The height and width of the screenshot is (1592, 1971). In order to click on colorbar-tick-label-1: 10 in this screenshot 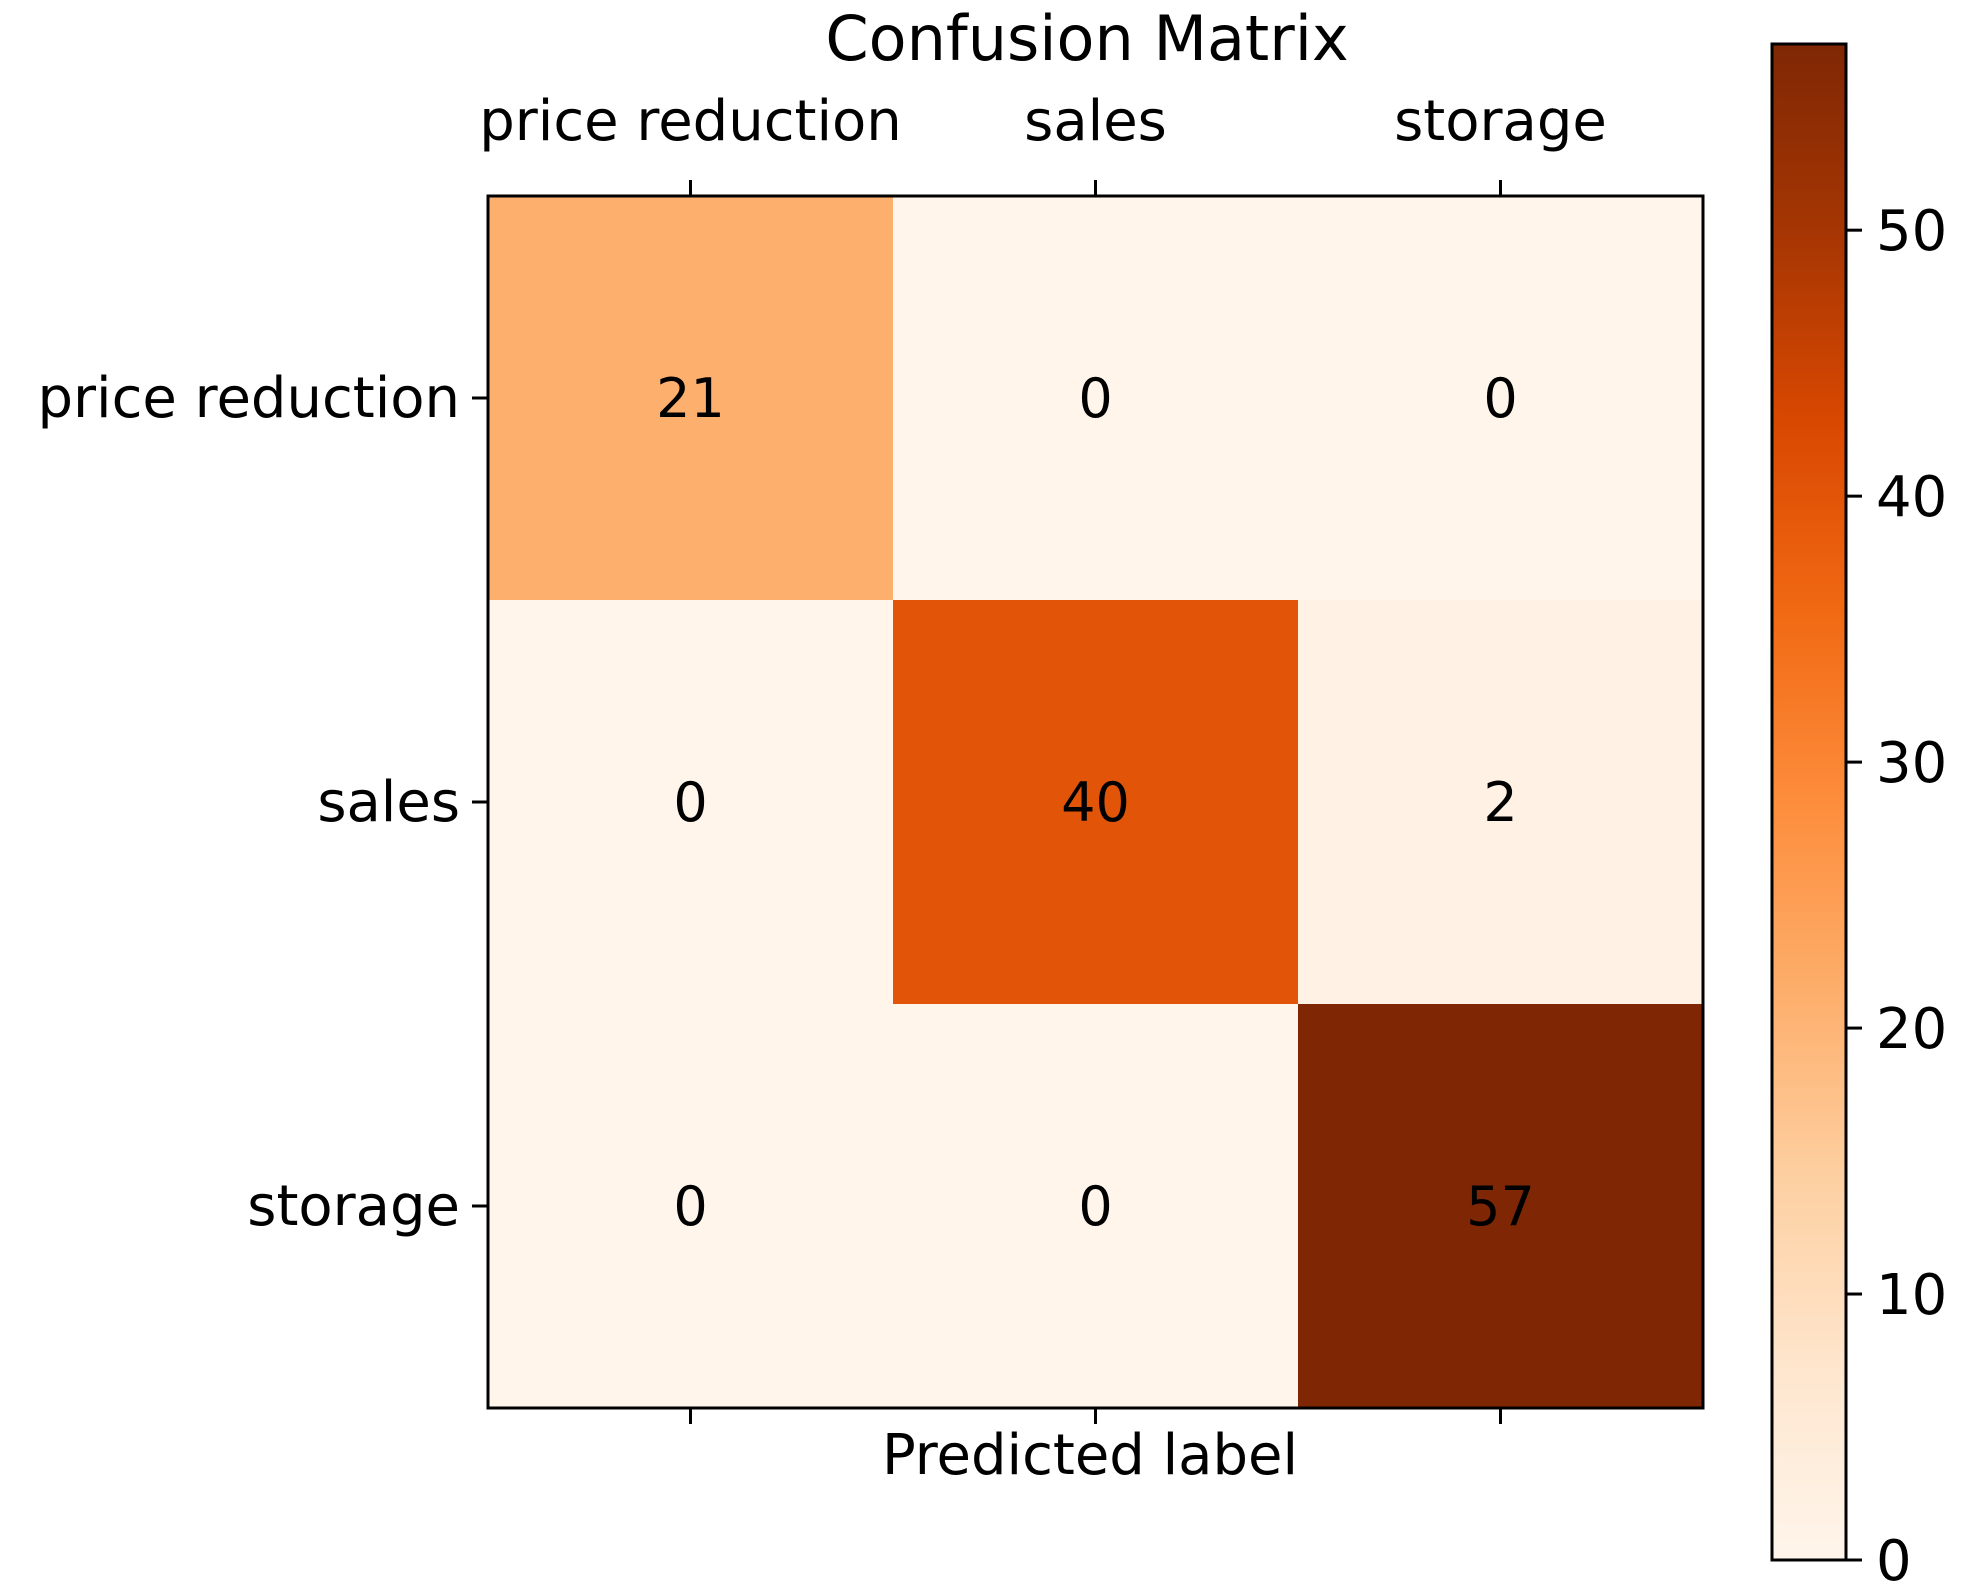, I will do `click(1911, 1295)`.